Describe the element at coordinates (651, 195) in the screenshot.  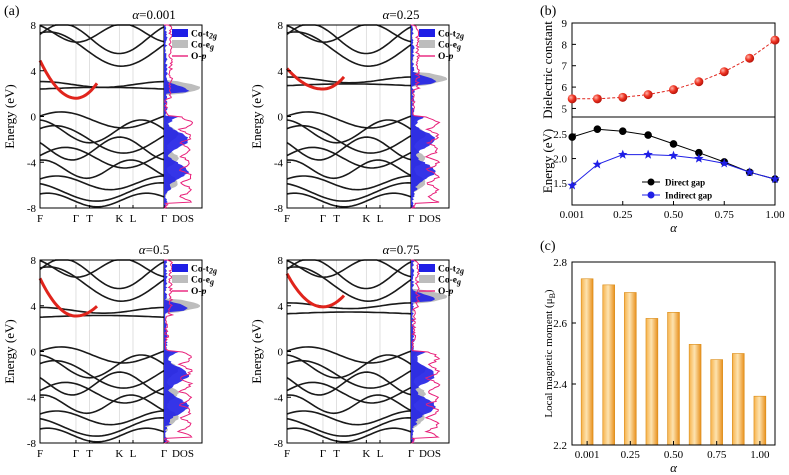
I see `legend-marker-indirect` at that location.